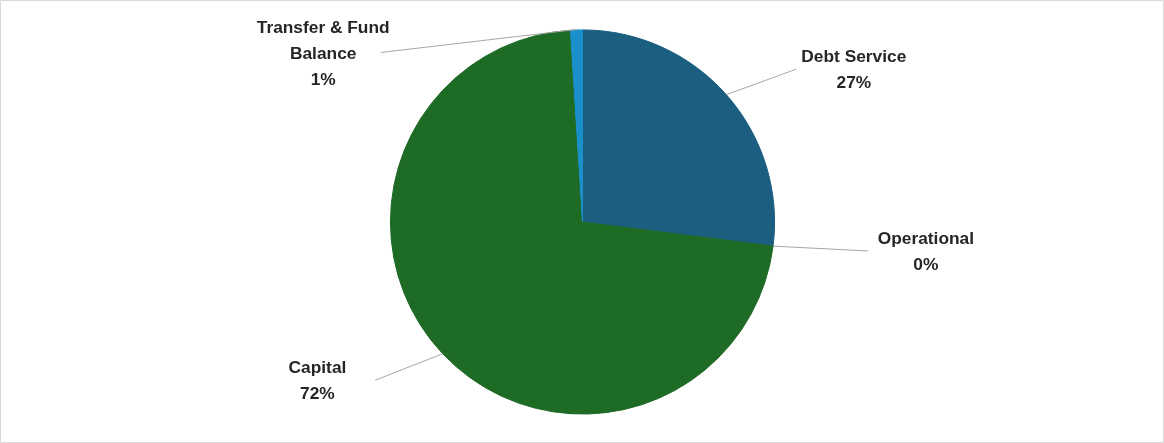  I want to click on slice-label: Capital, so click(317, 367).